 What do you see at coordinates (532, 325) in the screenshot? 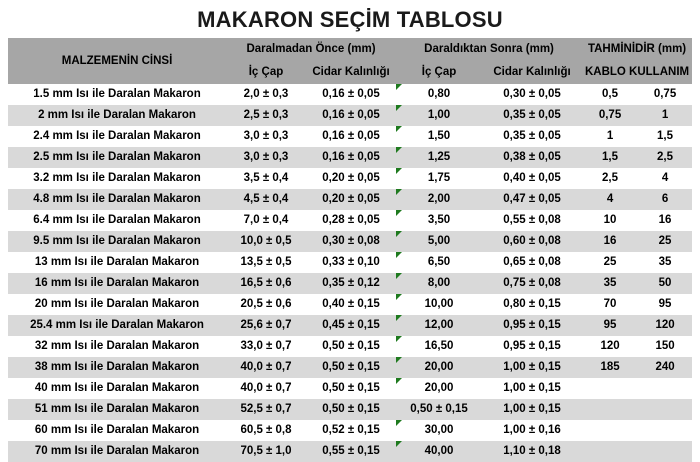
I see `cell-after-wall-thickness: 0,95 ± 0,15` at bounding box center [532, 325].